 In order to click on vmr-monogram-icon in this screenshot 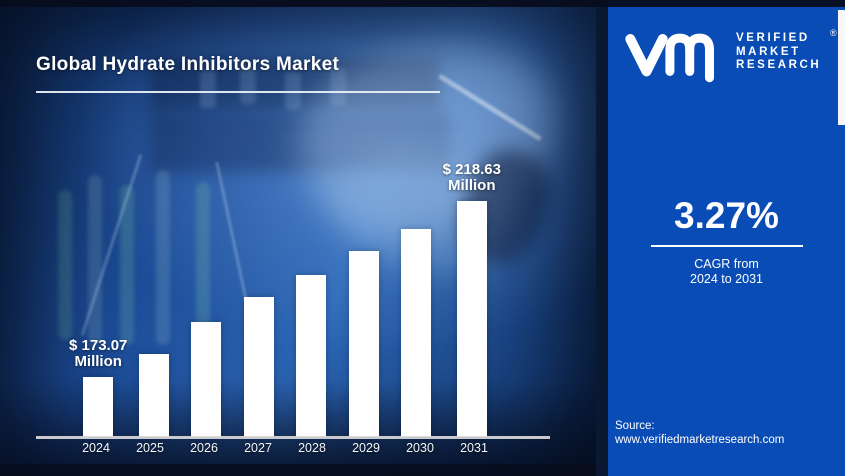, I will do `click(669, 58)`.